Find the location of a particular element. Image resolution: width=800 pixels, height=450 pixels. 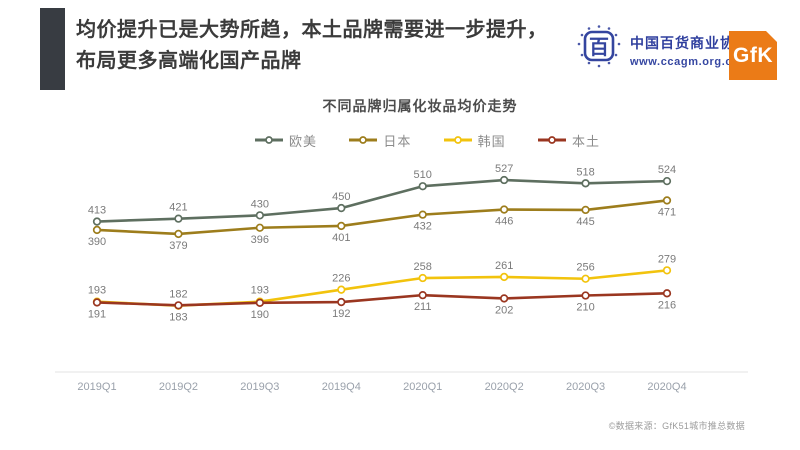

value-label-japan: 379 is located at coordinates (178, 246).